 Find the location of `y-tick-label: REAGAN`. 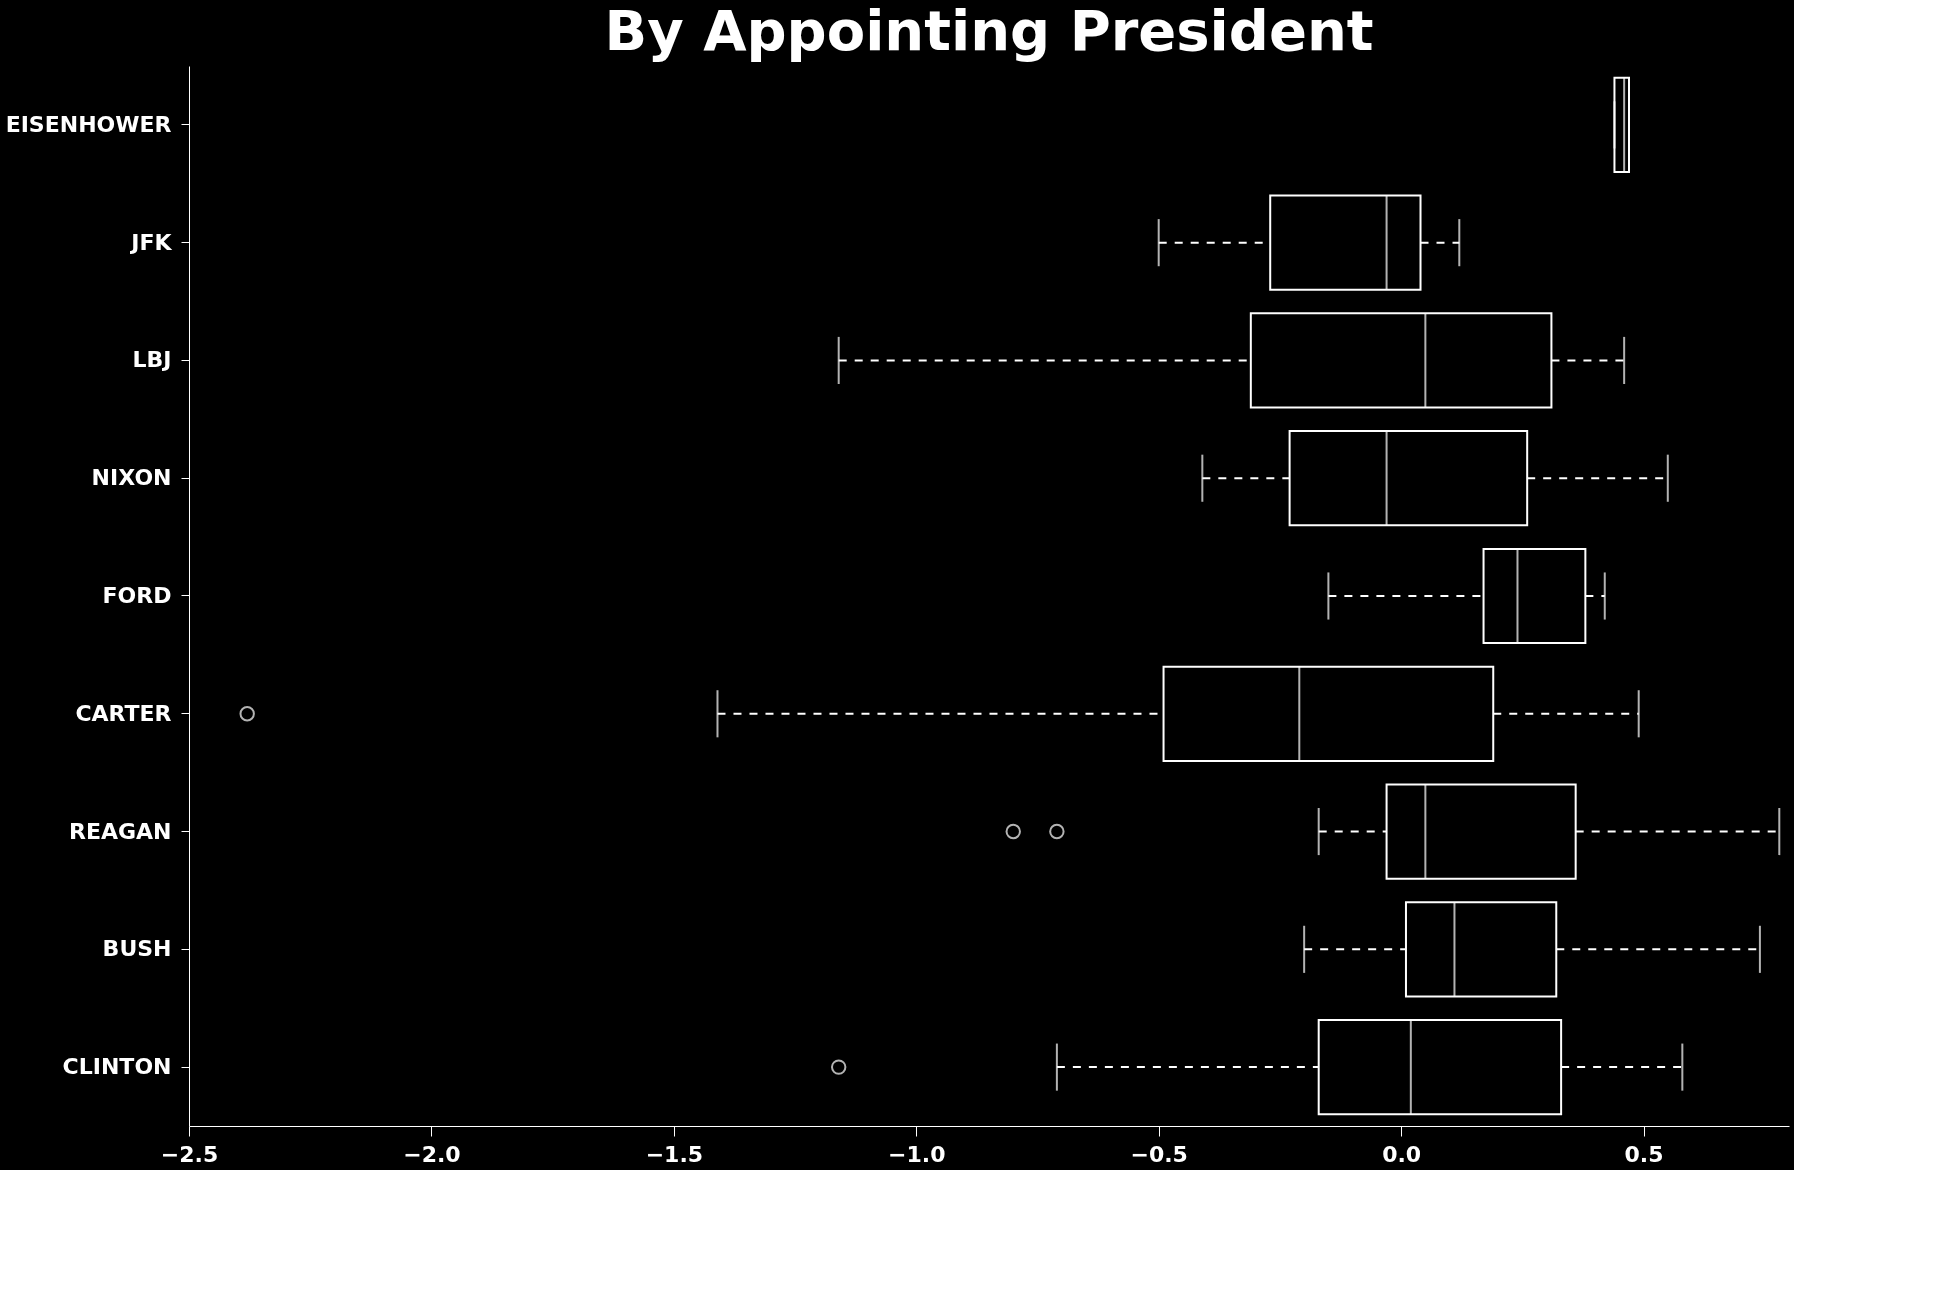

y-tick-label: REAGAN is located at coordinates (120, 831).